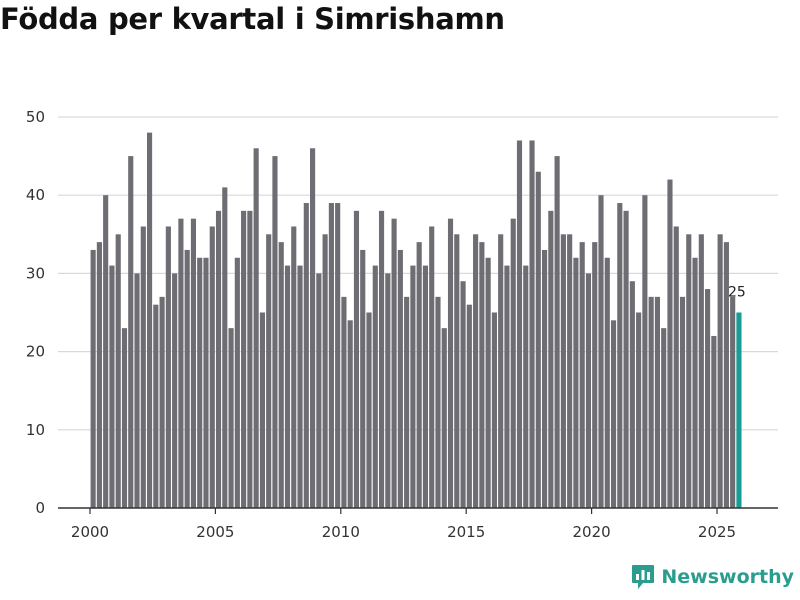 Image resolution: width=800 pixels, height=600 pixels. What do you see at coordinates (35, 273) in the screenshot?
I see `y-tick-label-30: 30` at bounding box center [35, 273].